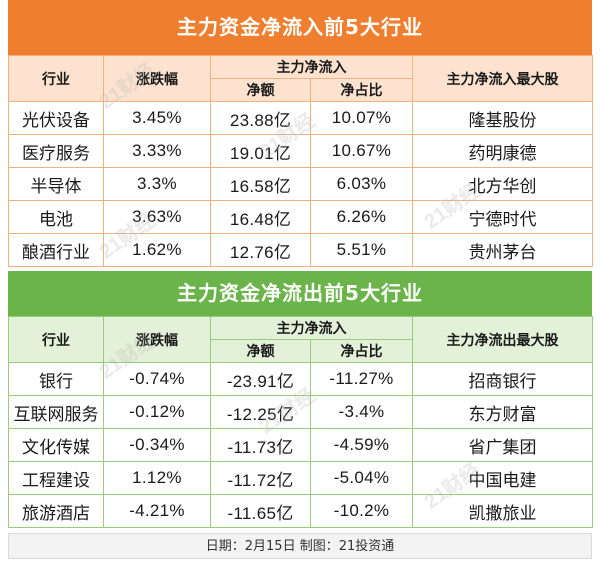  What do you see at coordinates (502, 445) in the screenshot?
I see `top-stock-cell: 省广集团` at bounding box center [502, 445].